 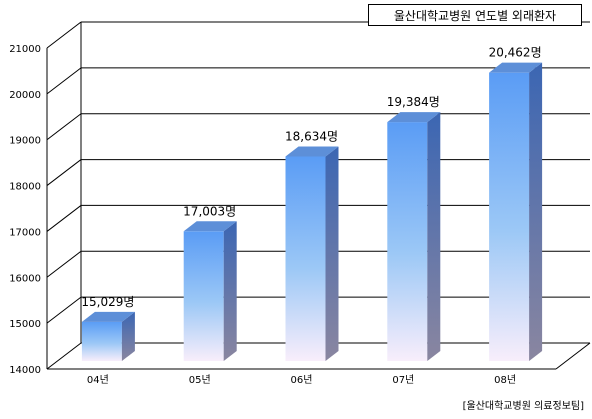 What do you see at coordinates (403, 380) in the screenshot?
I see `x-tick-label: 07년` at bounding box center [403, 380].